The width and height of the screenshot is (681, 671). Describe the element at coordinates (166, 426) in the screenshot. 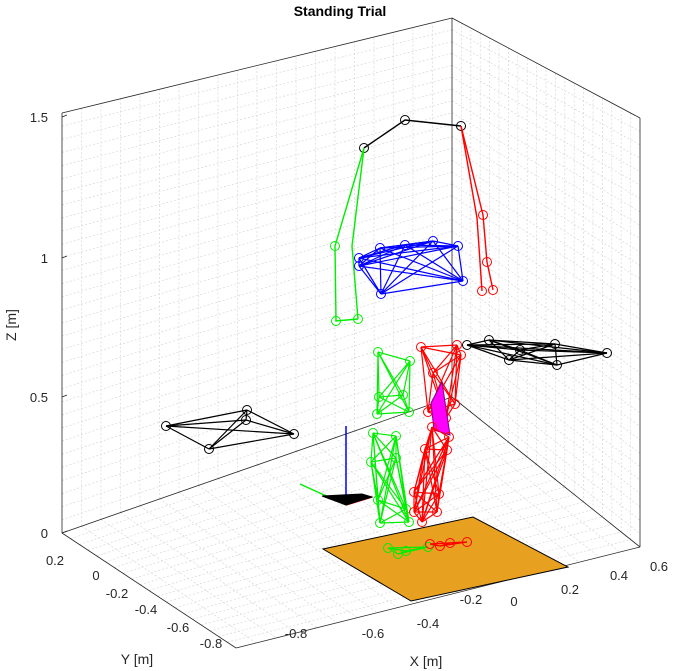

I see `left-hand-marker` at that location.